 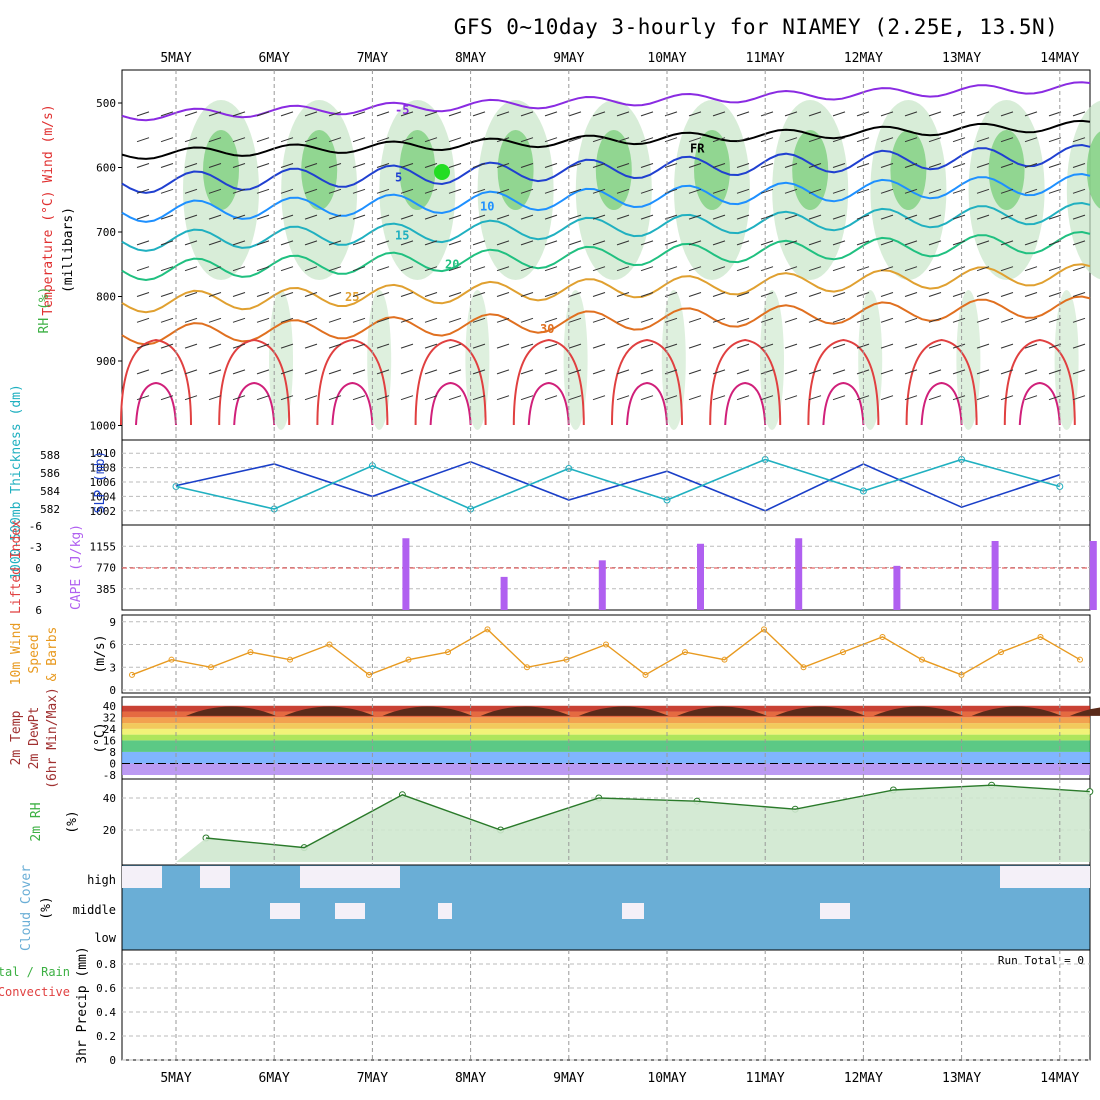 What do you see at coordinates (1059, 1078) in the screenshot?
I see `bottom-date-label: 14MAY` at bounding box center [1059, 1078].